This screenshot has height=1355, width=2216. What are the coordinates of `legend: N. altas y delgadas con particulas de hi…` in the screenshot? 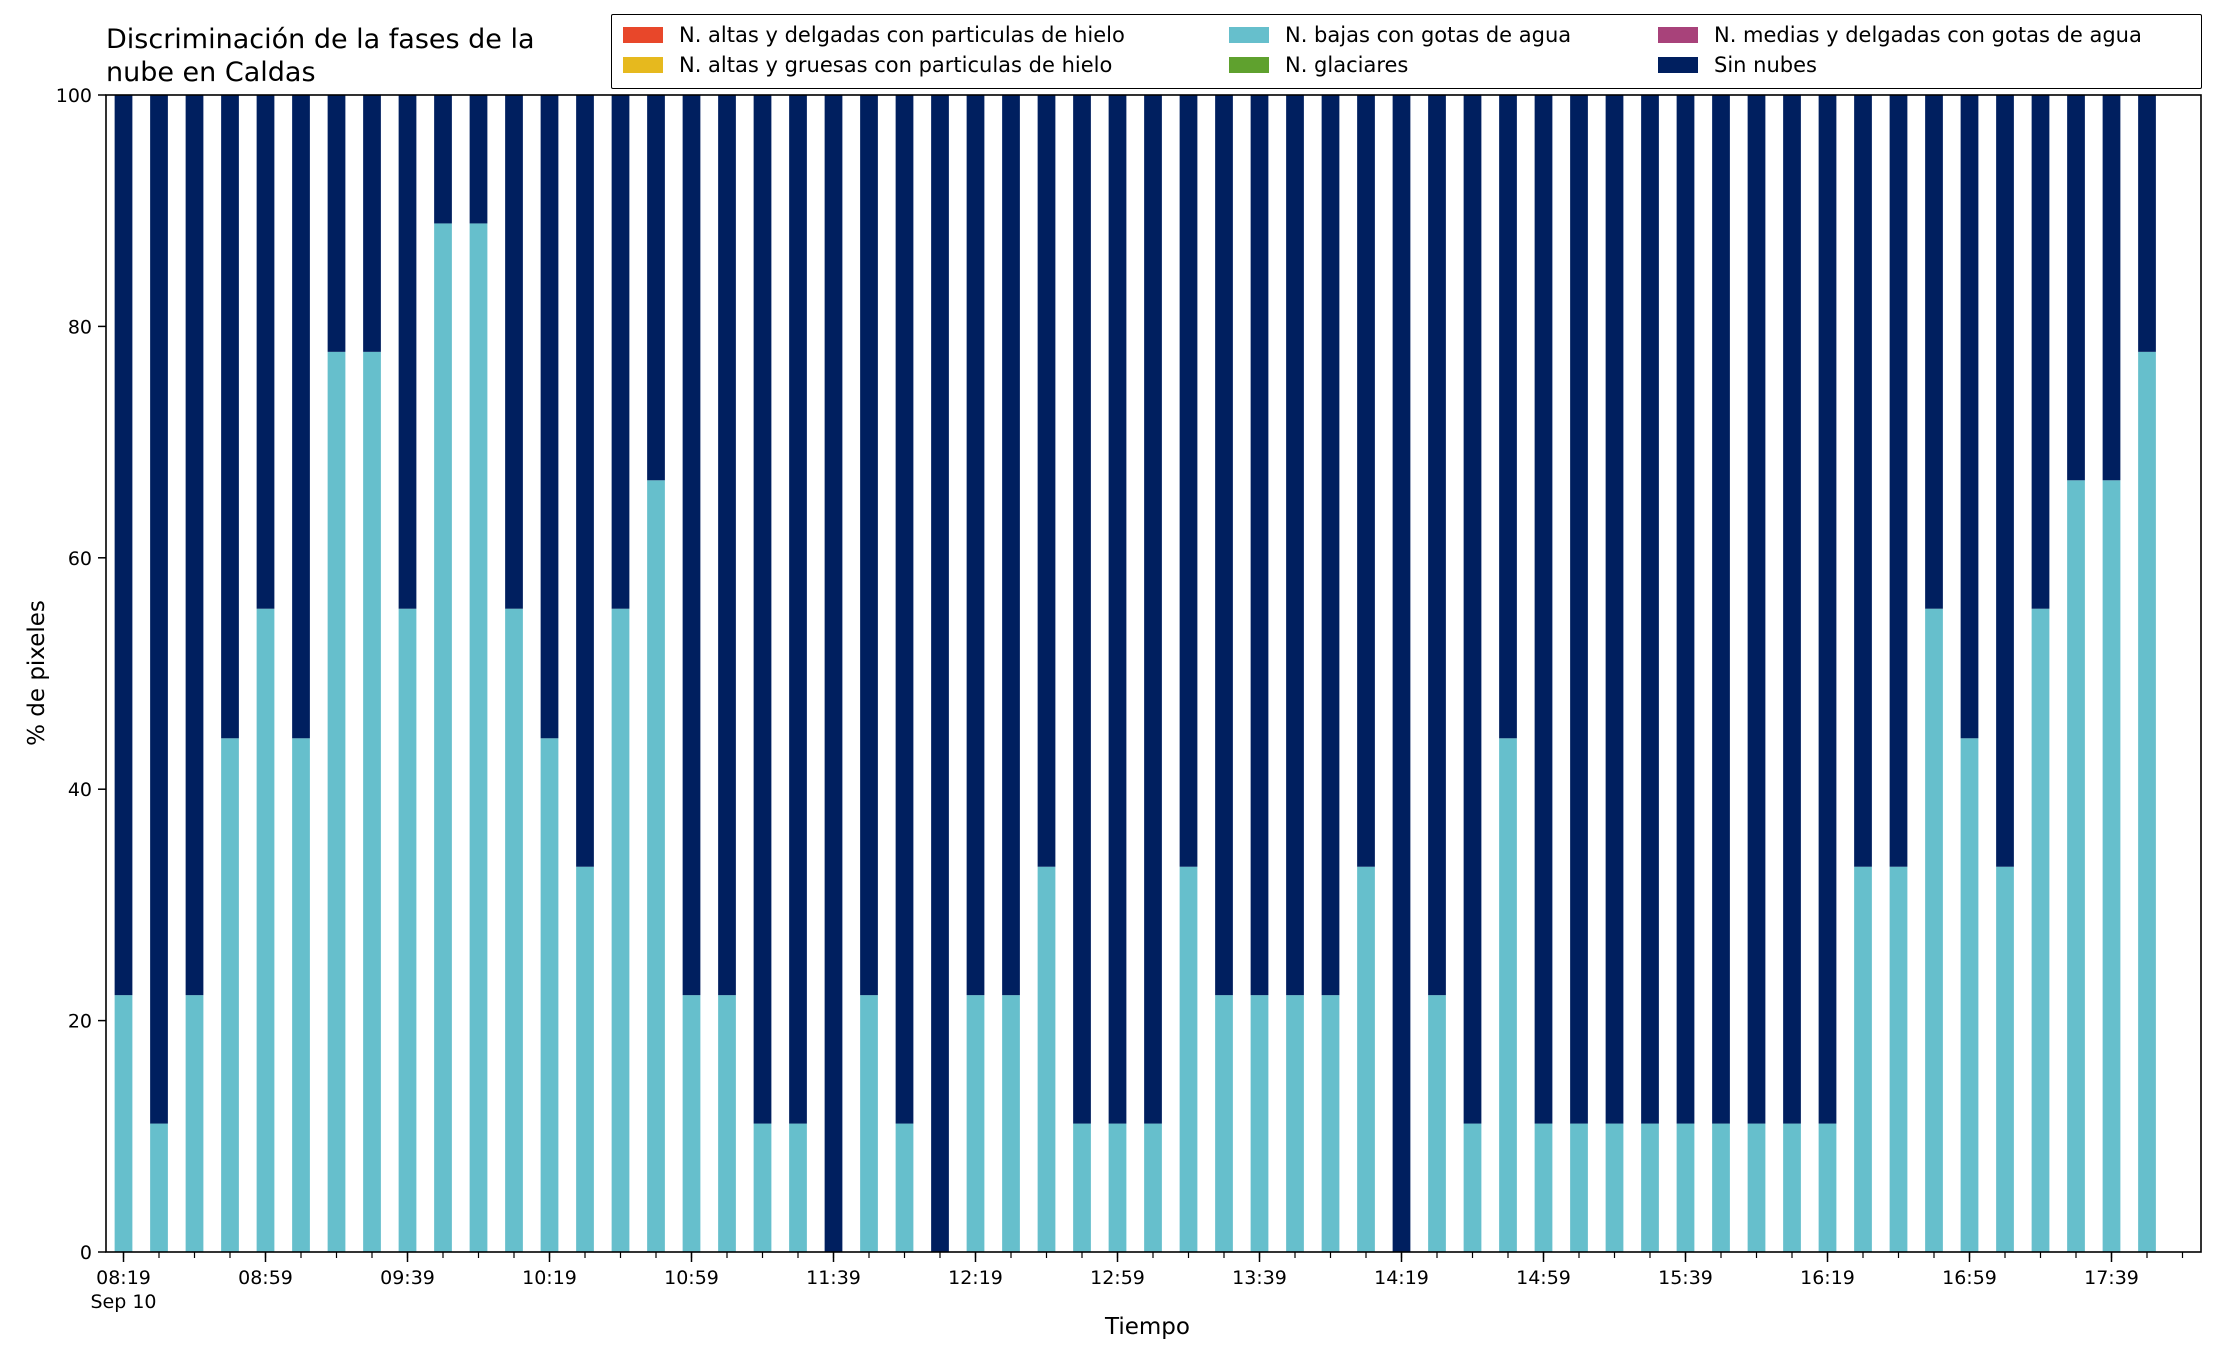 It's located at (1406, 51).